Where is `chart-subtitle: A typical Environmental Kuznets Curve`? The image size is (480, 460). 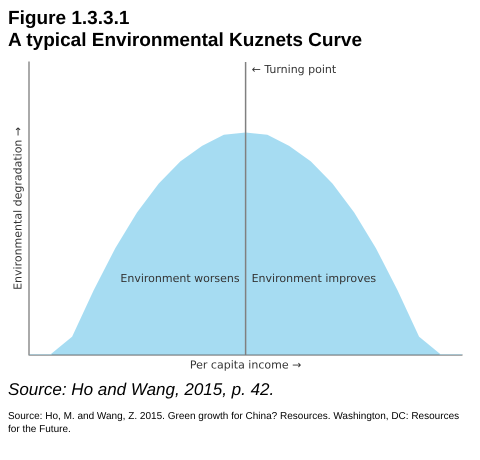
chart-subtitle: A typical Environmental Kuznets Curve is located at coordinates (186, 41).